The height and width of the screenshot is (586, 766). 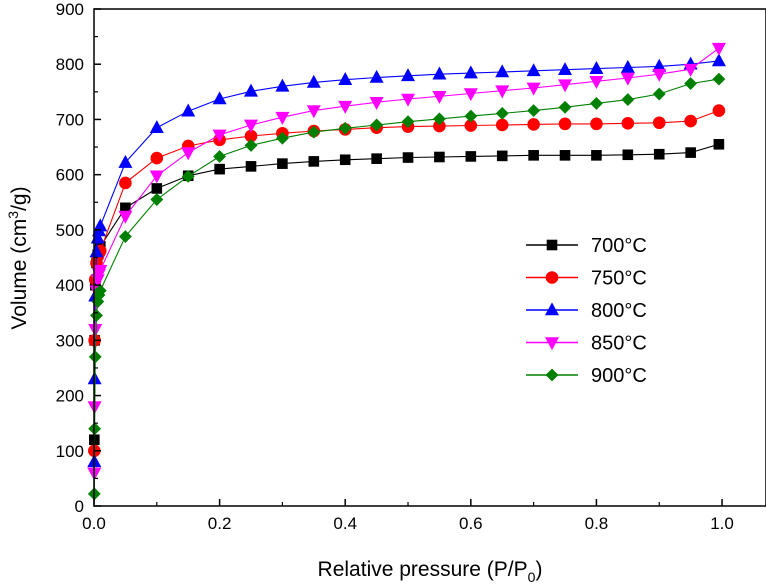 I want to click on legend-label: 900°C, so click(x=619, y=376).